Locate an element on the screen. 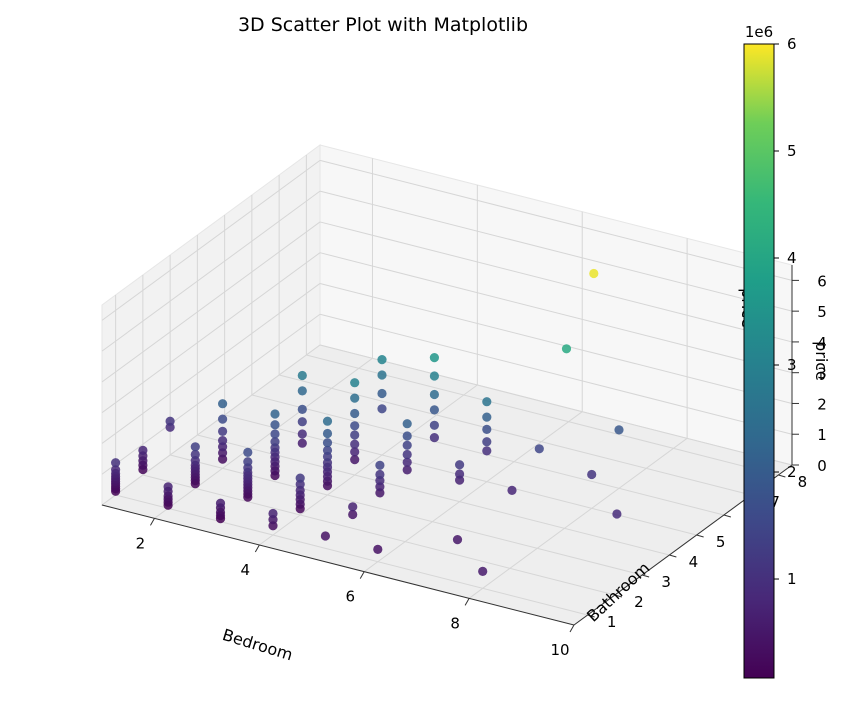 Image resolution: width=864 pixels, height=701 pixels. x-tick-label: 2 is located at coordinates (141, 543).